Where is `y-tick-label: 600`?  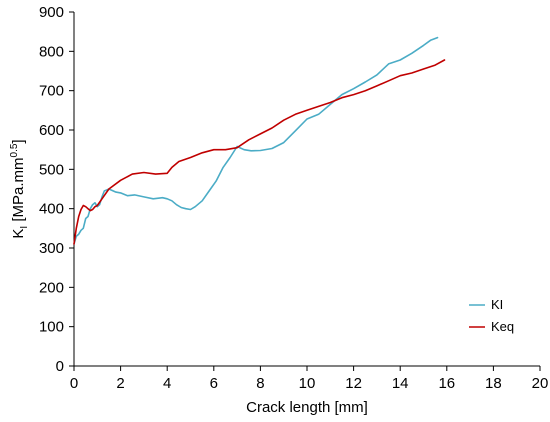 y-tick-label: 600 is located at coordinates (51, 130).